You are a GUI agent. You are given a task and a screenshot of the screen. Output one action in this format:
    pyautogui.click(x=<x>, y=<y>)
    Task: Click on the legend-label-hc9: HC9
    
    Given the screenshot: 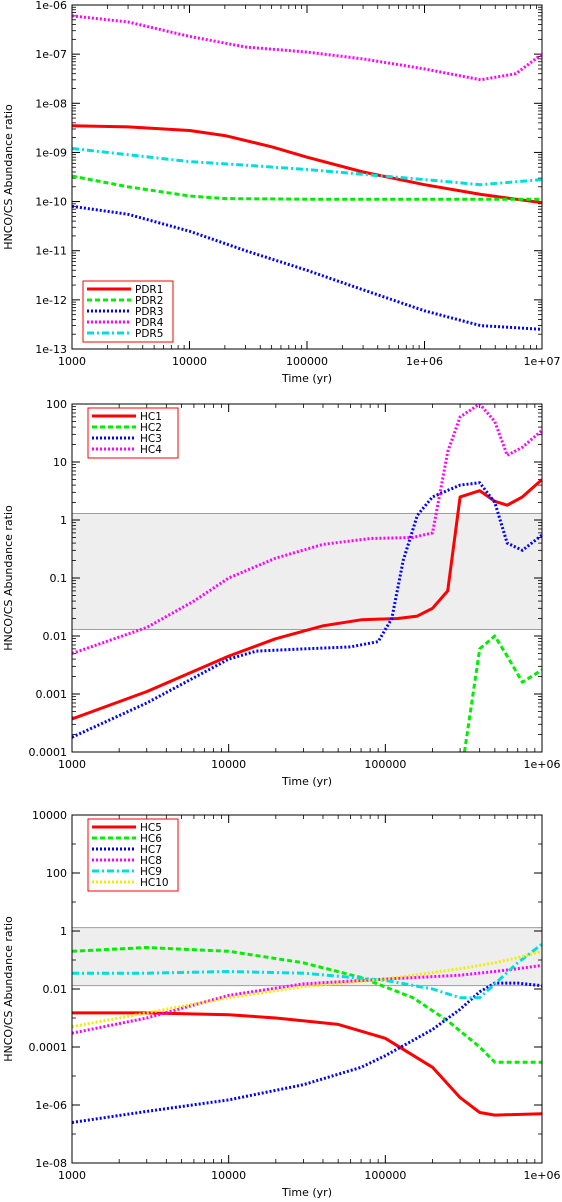 What is the action you would take?
    pyautogui.click(x=151, y=872)
    